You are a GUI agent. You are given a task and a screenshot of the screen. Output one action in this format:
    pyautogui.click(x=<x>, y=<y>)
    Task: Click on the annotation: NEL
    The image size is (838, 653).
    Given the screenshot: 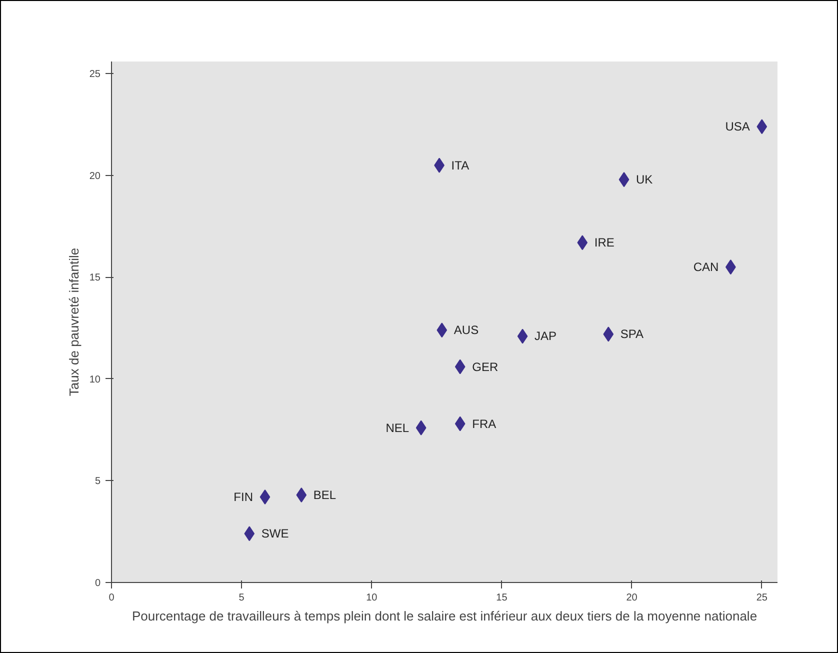 What is the action you would take?
    pyautogui.click(x=398, y=427)
    